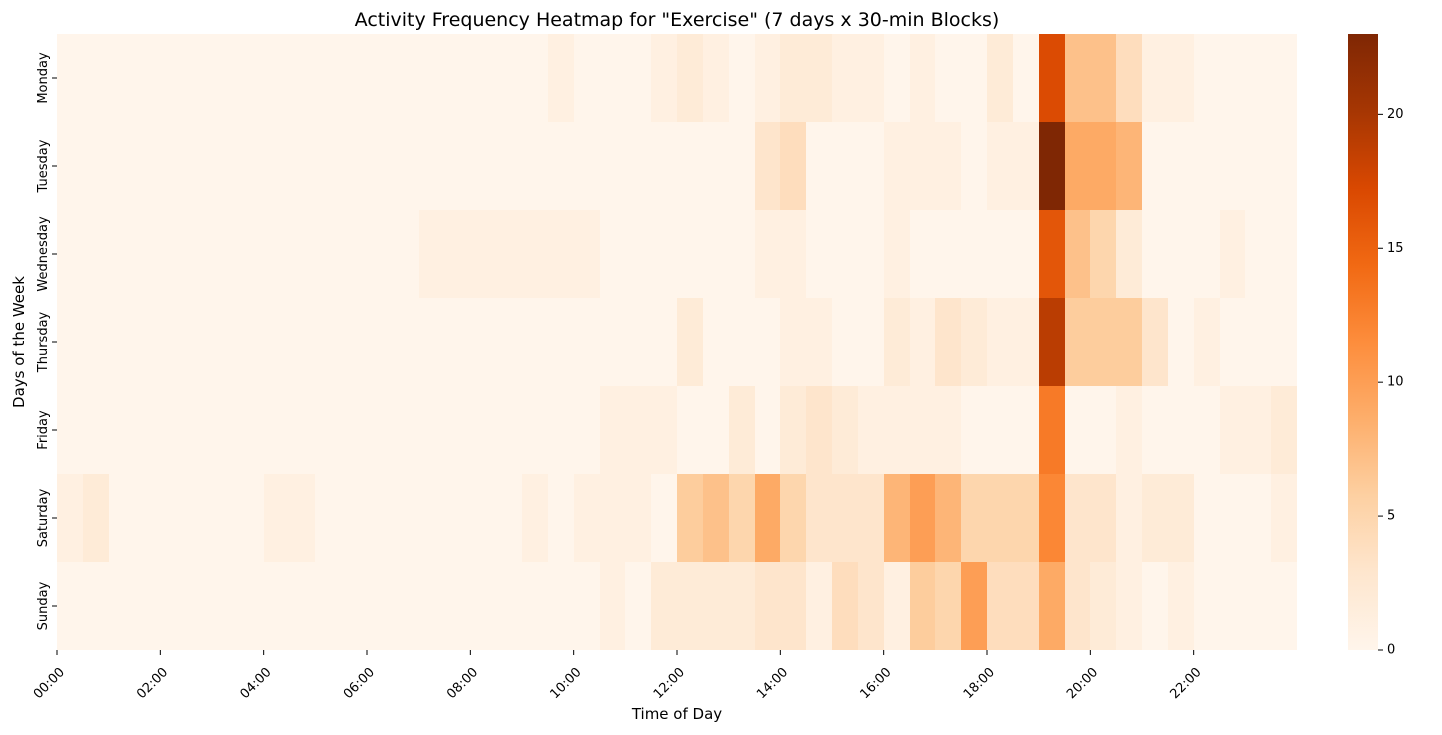  What do you see at coordinates (1395, 114) in the screenshot?
I see `colorbar-tick-label: 20` at bounding box center [1395, 114].